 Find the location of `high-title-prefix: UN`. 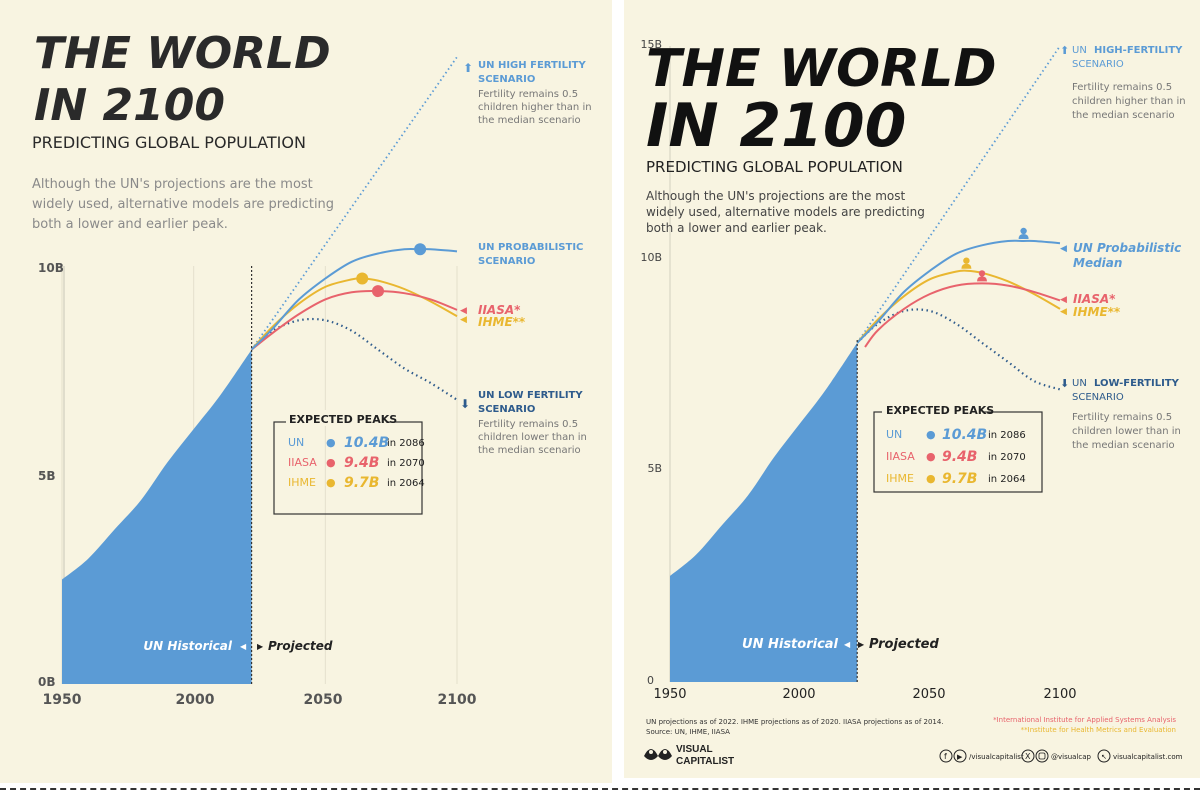

high-title-prefix: UN is located at coordinates (1079, 50).